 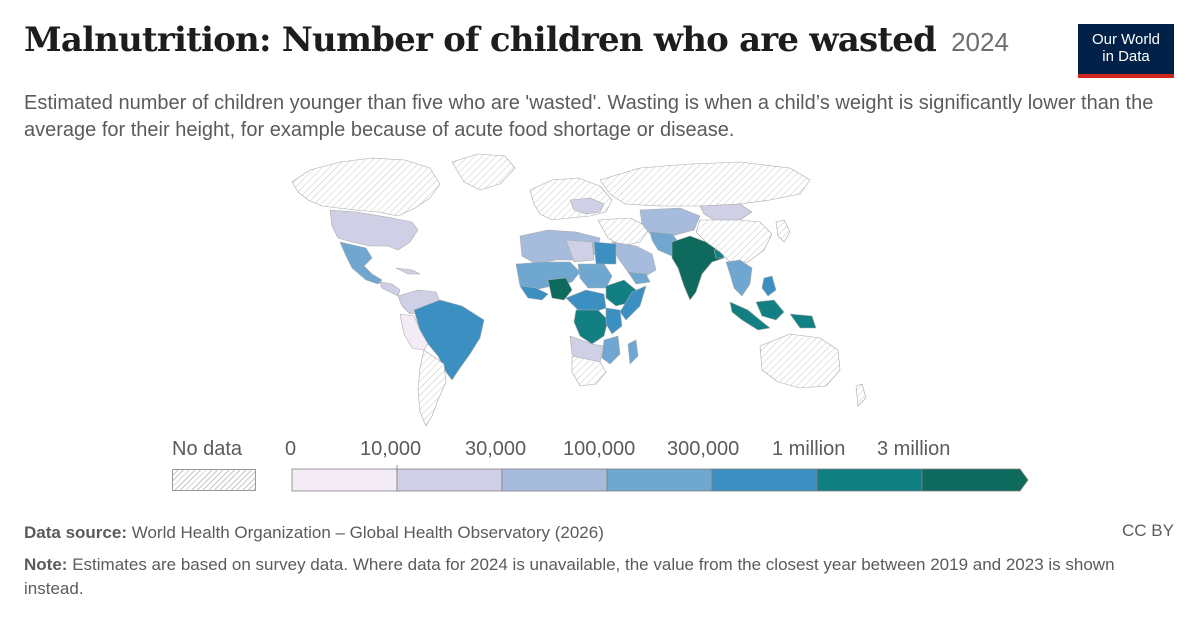 What do you see at coordinates (611, 350) in the screenshot?
I see `map-region-mozambique` at bounding box center [611, 350].